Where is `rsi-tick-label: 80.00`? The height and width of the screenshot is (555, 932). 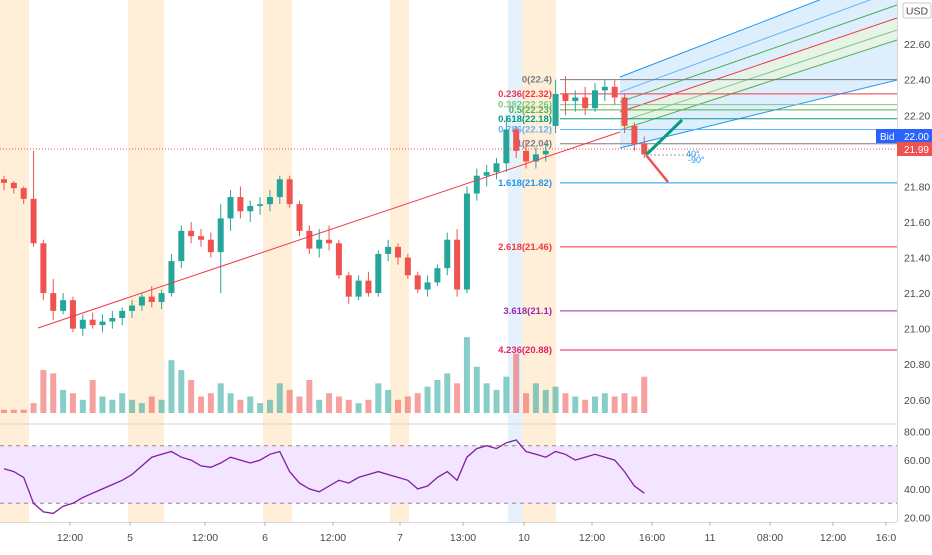 rsi-tick-label: 80.00 is located at coordinates (917, 432).